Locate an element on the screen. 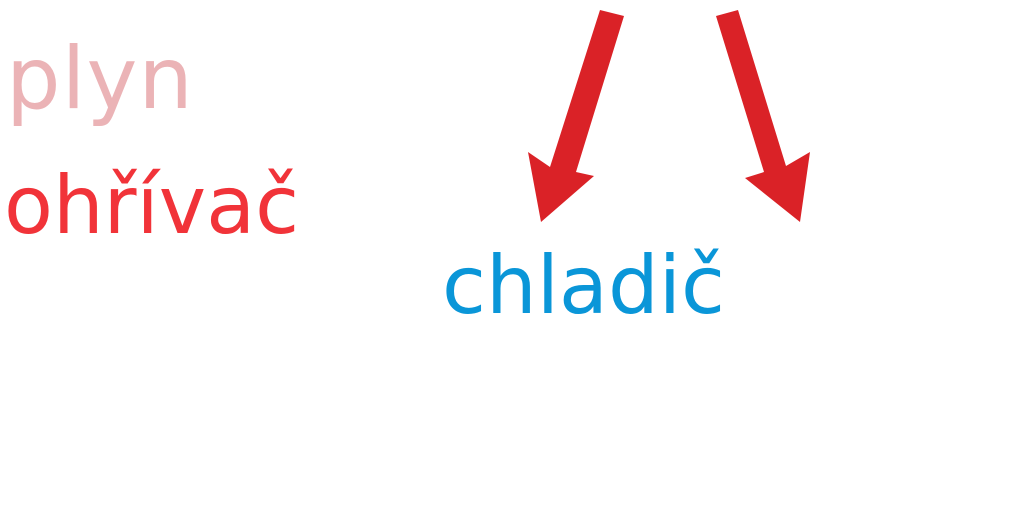  arrow-left-icon is located at coordinates (576, 116).